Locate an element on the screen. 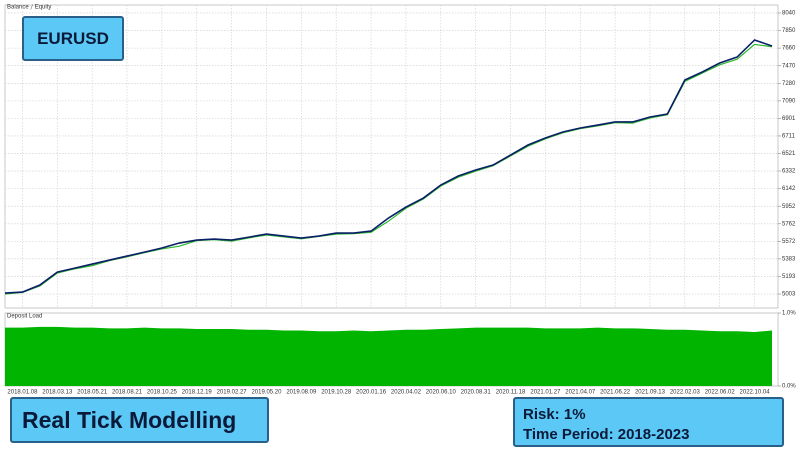 The height and width of the screenshot is (450, 800). y-tick-label: 7090 is located at coordinates (789, 101).